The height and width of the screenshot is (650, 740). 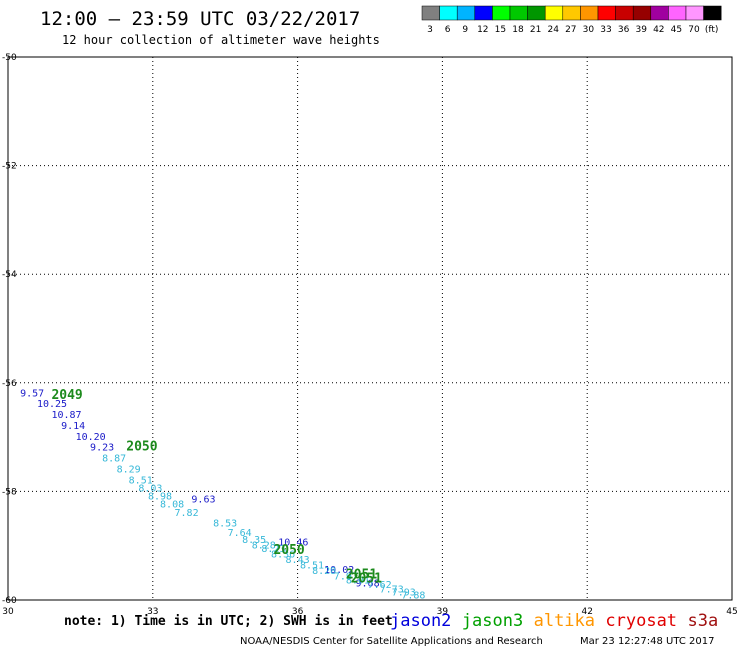 I want to click on y-tick-label: -54, so click(x=9, y=275).